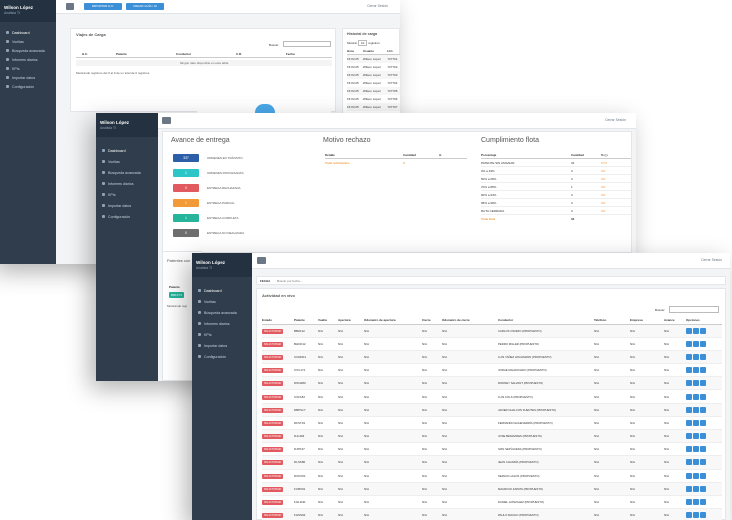 This screenshot has height=520, width=732. What do you see at coordinates (184, 54) in the screenshot?
I see `trips-col-conductor: Conductor` at bounding box center [184, 54].